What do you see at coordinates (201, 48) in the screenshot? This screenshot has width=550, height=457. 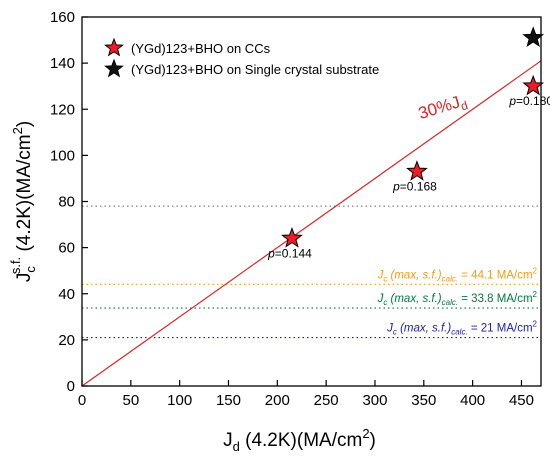 I see `legend-label-0: (YGd)123+BHO on CCs` at bounding box center [201, 48].